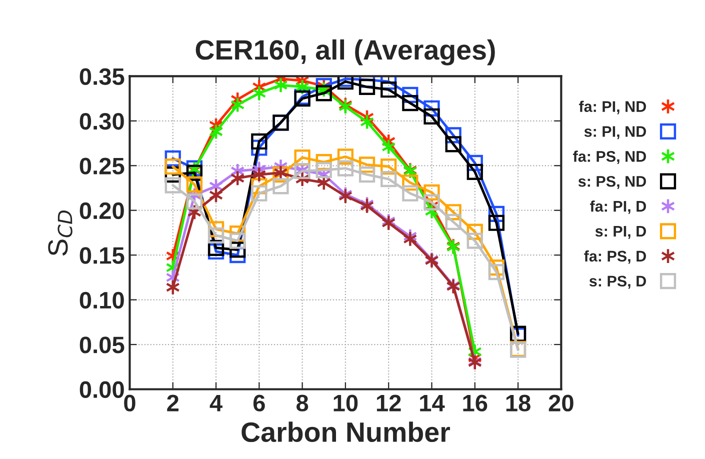 The height and width of the screenshot is (459, 705). What do you see at coordinates (130, 403) in the screenshot?
I see `x-tick-label: 0` at bounding box center [130, 403].